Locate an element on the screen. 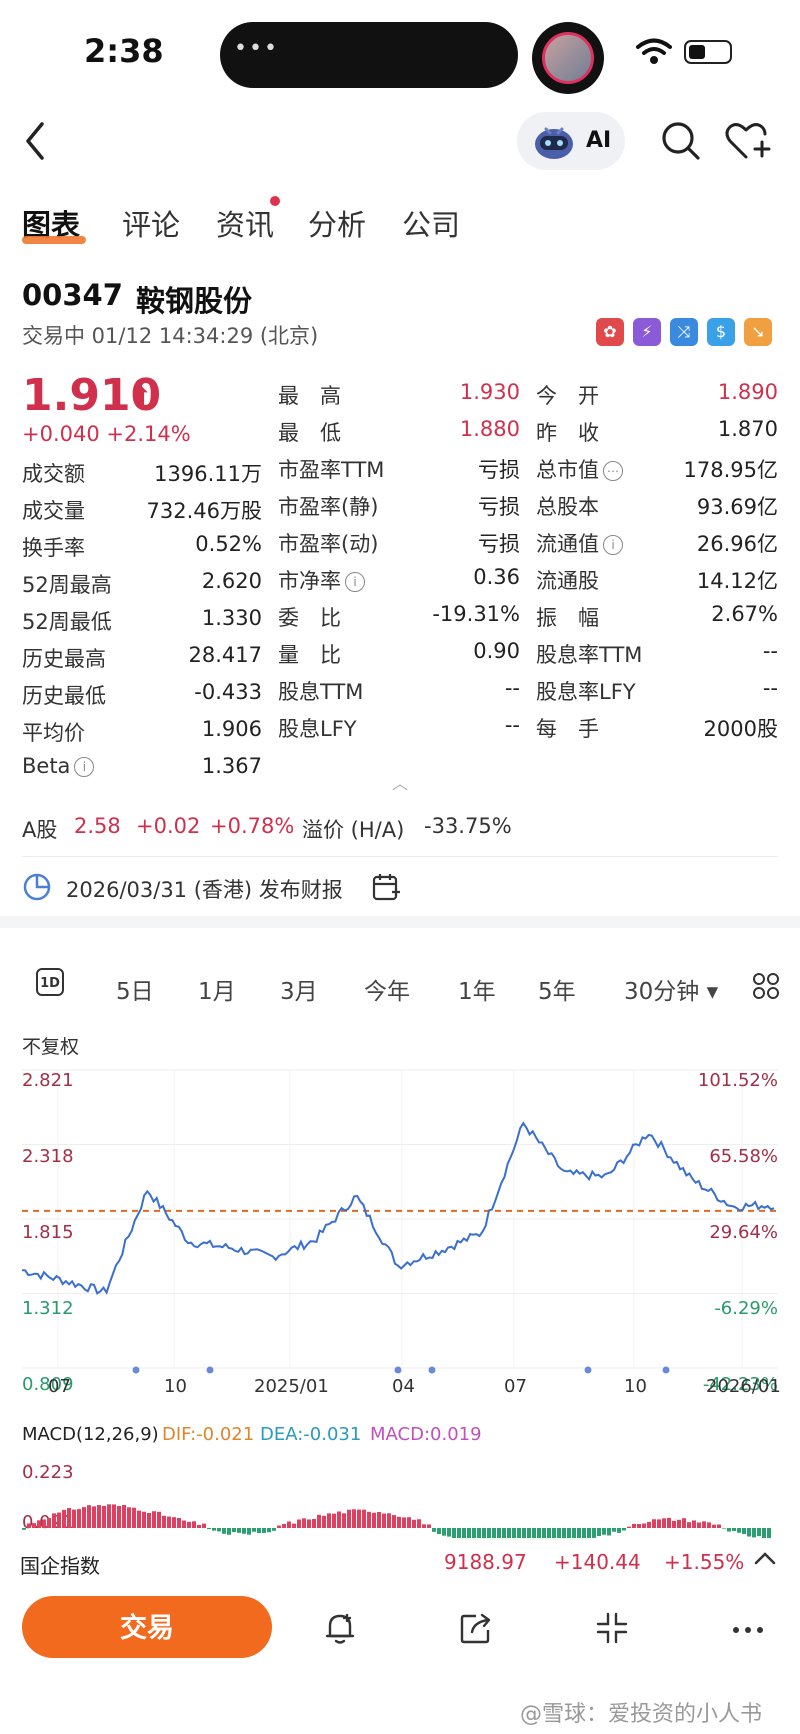 The image size is (800, 1734). stats_left-label-text: 成交额 is located at coordinates (53, 474).